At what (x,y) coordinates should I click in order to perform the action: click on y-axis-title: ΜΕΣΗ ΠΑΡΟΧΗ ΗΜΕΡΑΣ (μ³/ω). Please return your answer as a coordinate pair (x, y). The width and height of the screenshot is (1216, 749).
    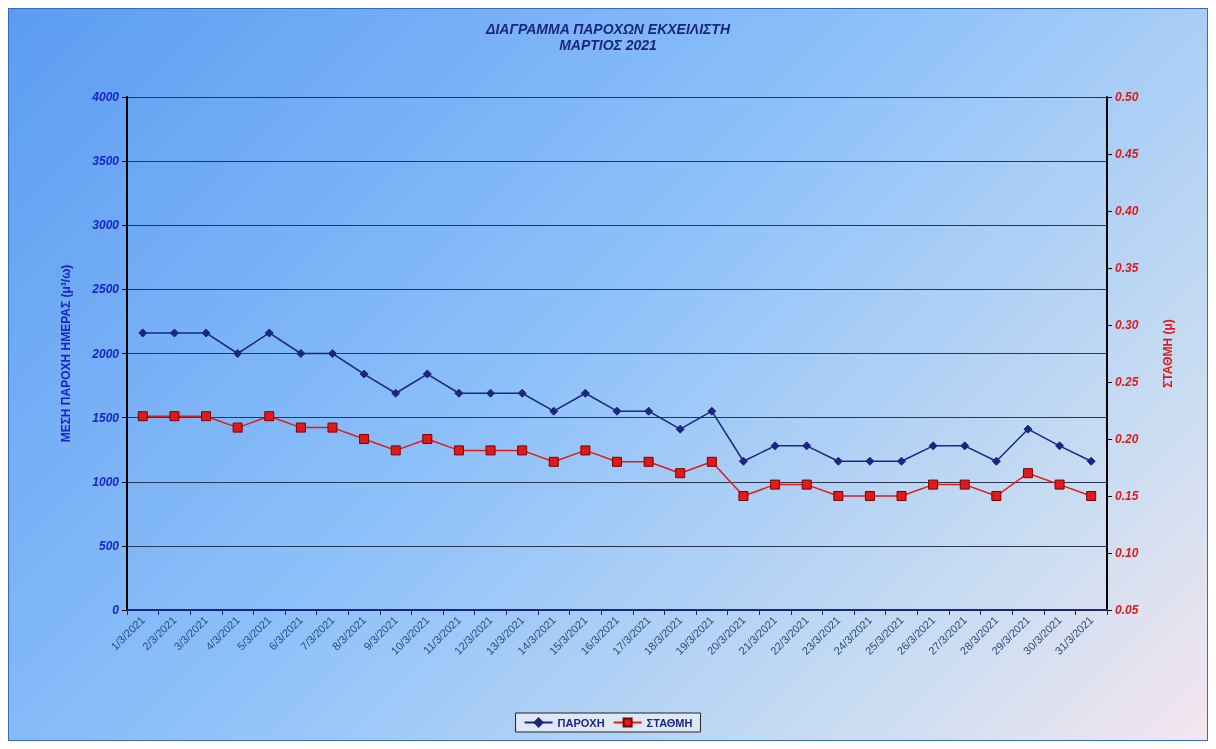
    Looking at the image, I should click on (66, 353).